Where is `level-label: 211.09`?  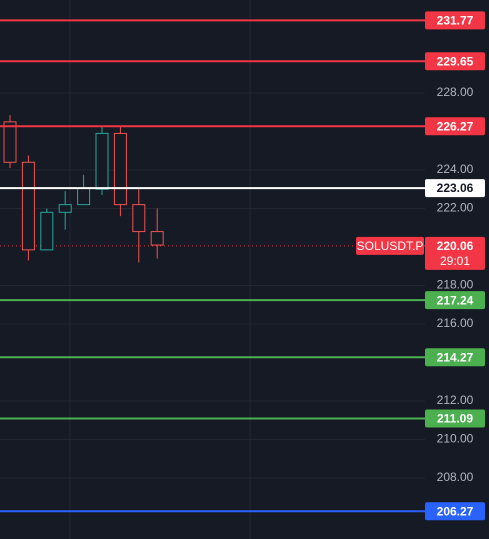
level-label: 211.09 is located at coordinates (455, 419).